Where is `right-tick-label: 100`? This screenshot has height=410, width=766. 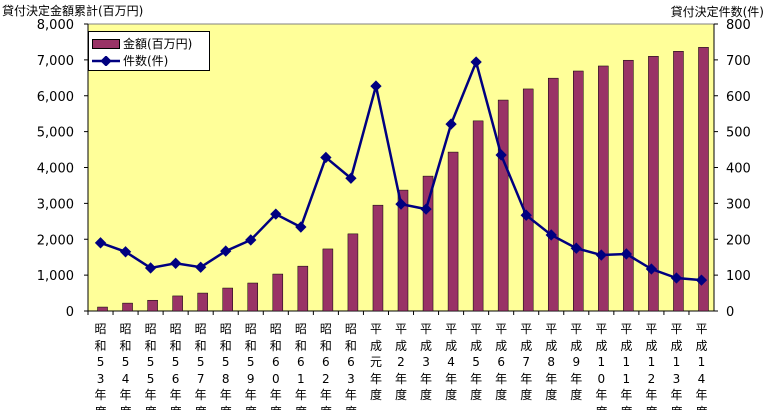
right-tick-label: 100 is located at coordinates (738, 276).